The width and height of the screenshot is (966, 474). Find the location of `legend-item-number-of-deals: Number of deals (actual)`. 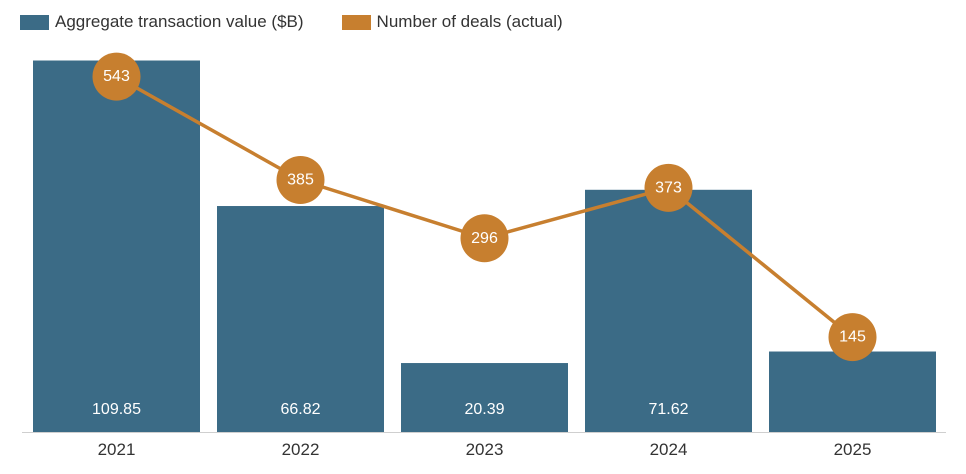

legend-item-number-of-deals: Number of deals (actual) is located at coordinates (452, 22).